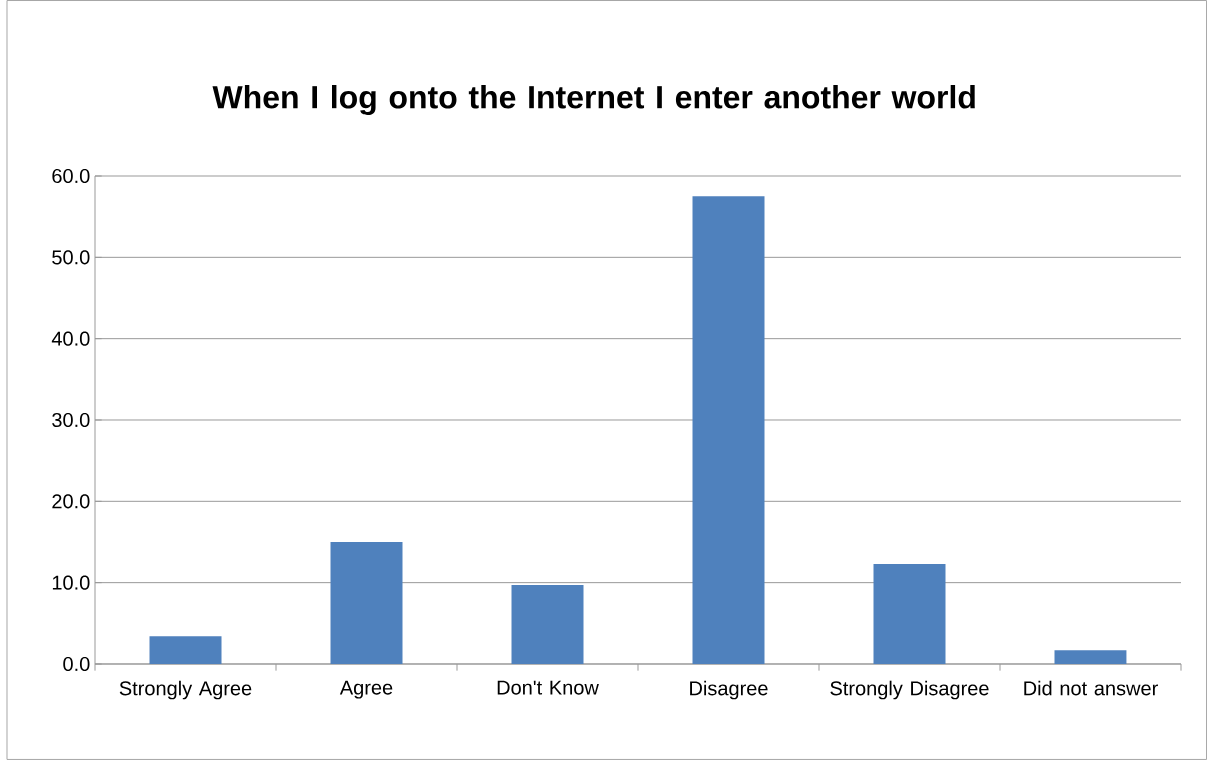 The width and height of the screenshot is (1207, 760). Describe the element at coordinates (593, 100) in the screenshot. I see `chart-title: When I log onto the Internet I enter another world` at that location.